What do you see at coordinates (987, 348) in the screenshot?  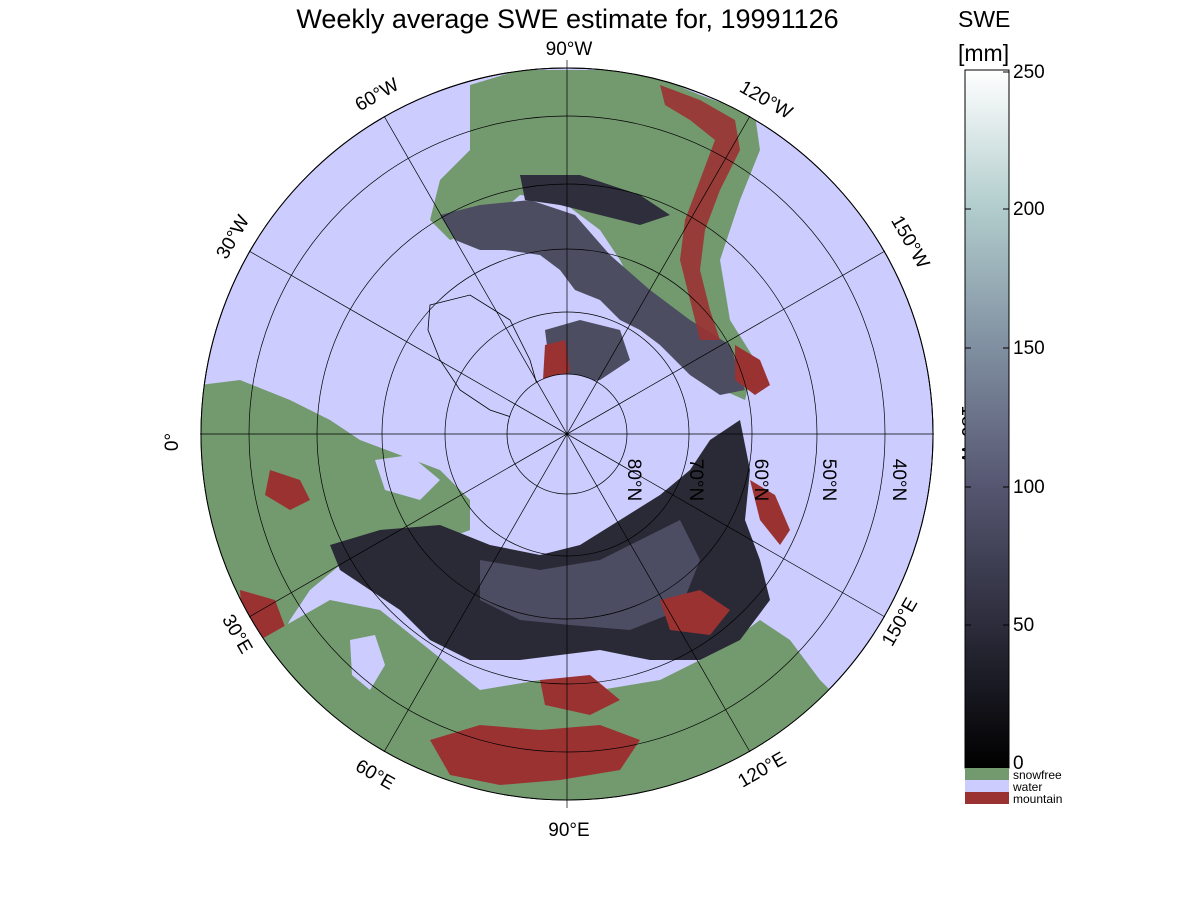 I see `colorbar-ticks` at bounding box center [987, 348].